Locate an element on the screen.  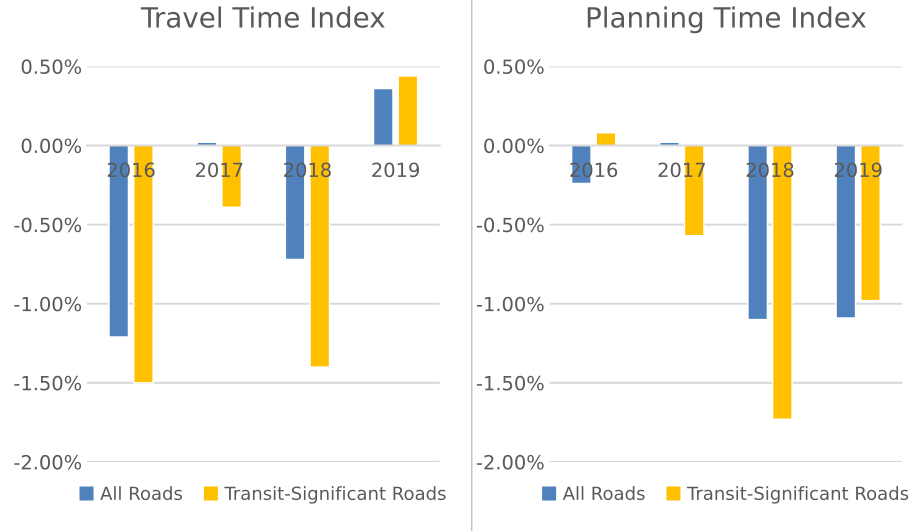
x-tick-label: 2016 is located at coordinates (131, 170).